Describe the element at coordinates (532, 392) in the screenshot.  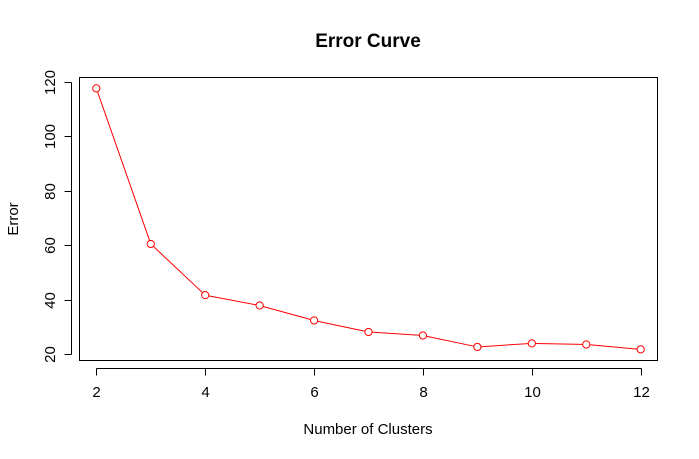
I see `x-tick-label: 10` at that location.